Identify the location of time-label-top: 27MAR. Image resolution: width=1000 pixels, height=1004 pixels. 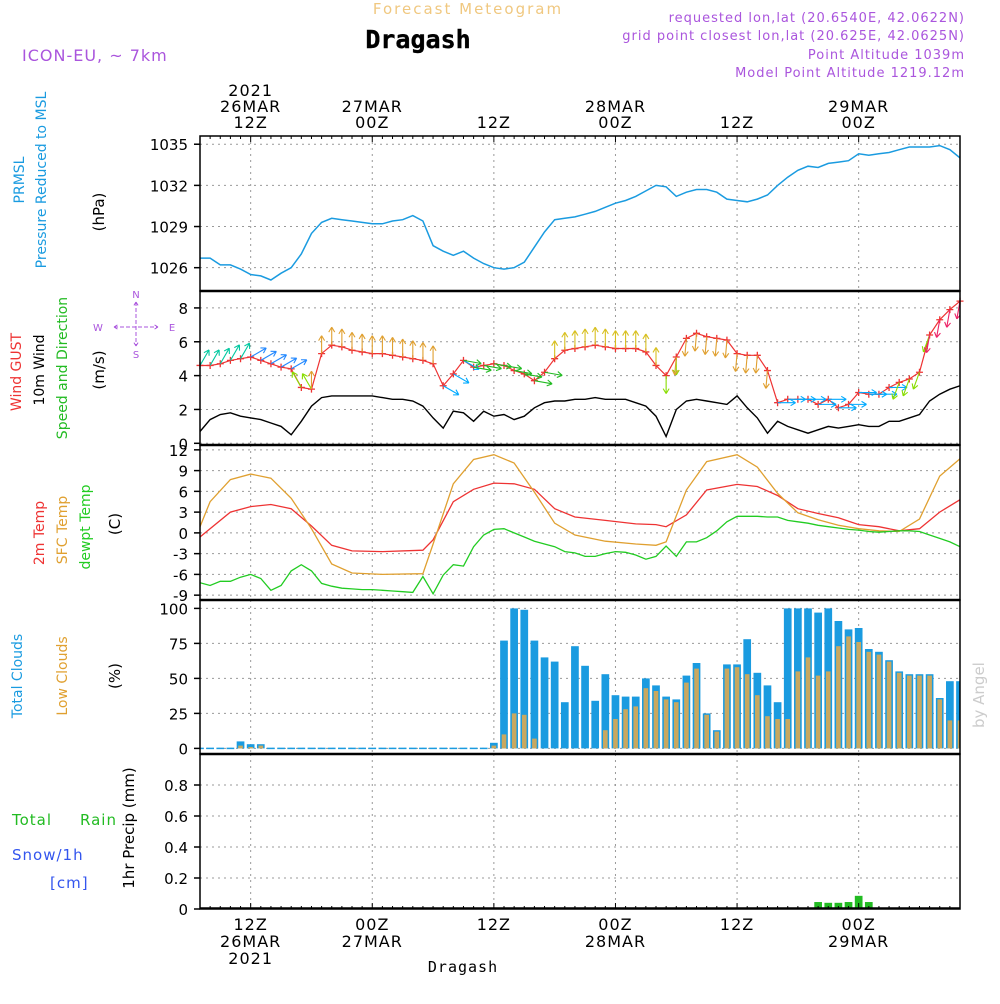
(372, 106).